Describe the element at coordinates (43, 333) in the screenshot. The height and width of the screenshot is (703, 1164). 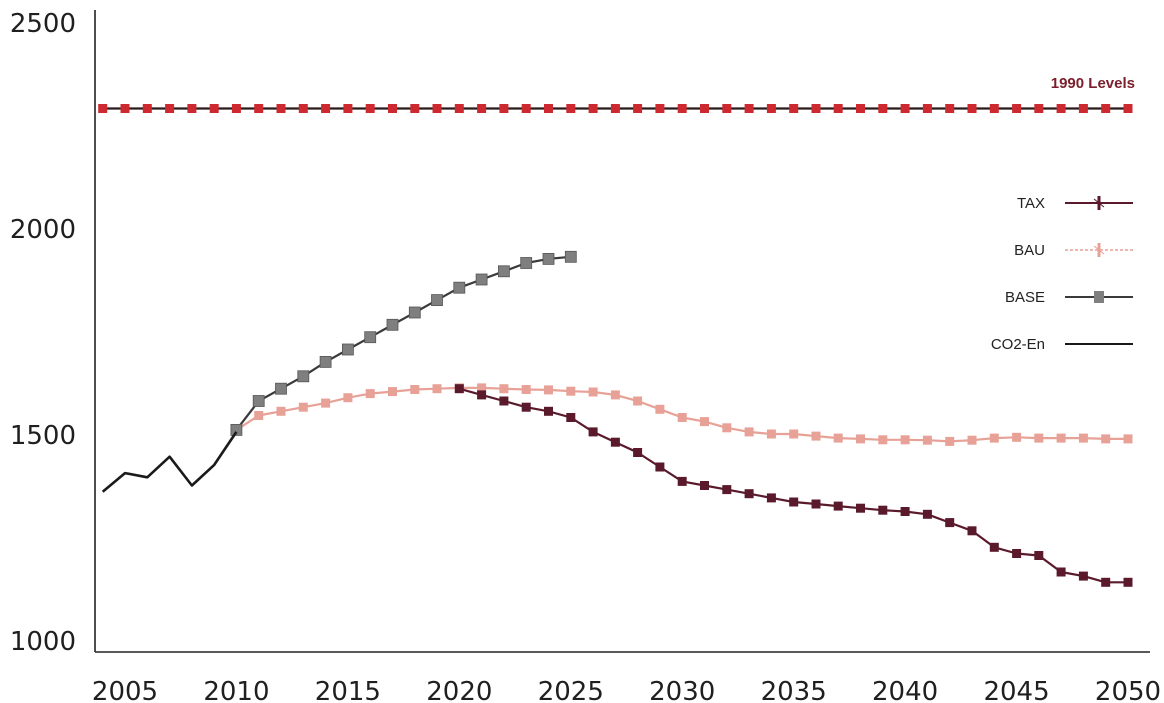
I see `y-tick-labels: 2500 2000 1500 1000` at that location.